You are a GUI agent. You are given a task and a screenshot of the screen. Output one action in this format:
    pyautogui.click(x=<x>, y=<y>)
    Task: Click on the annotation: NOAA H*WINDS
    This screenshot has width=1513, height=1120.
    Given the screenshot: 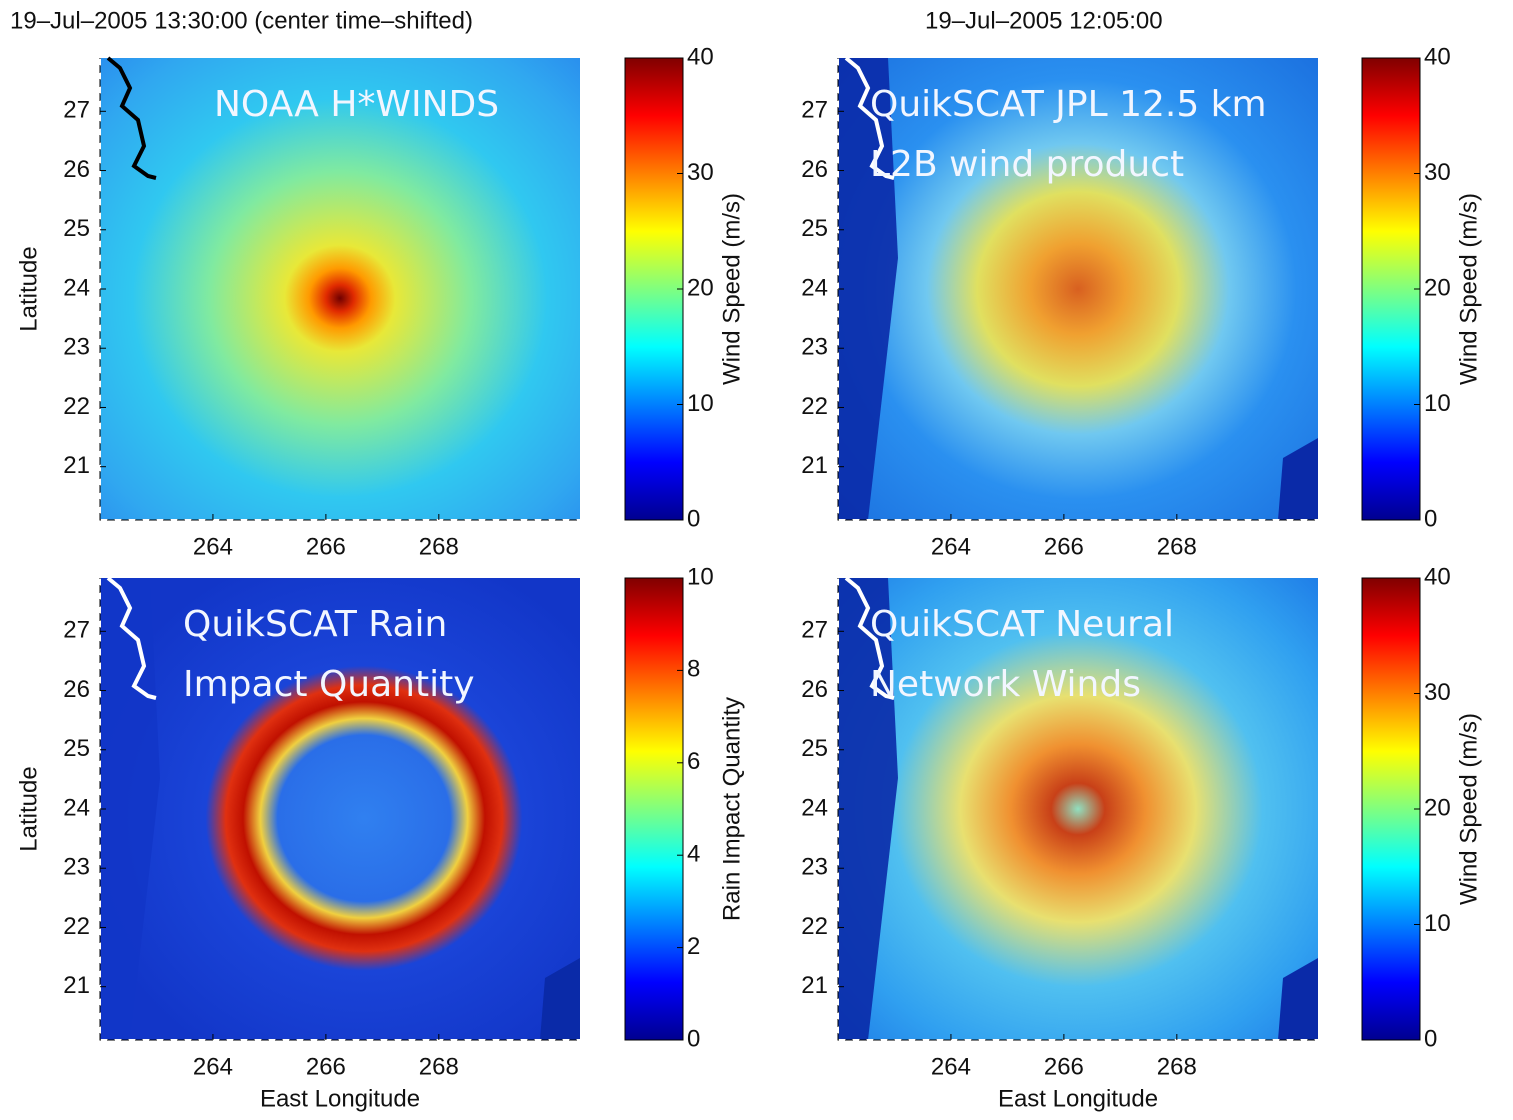 What is the action you would take?
    pyautogui.click(x=356, y=104)
    